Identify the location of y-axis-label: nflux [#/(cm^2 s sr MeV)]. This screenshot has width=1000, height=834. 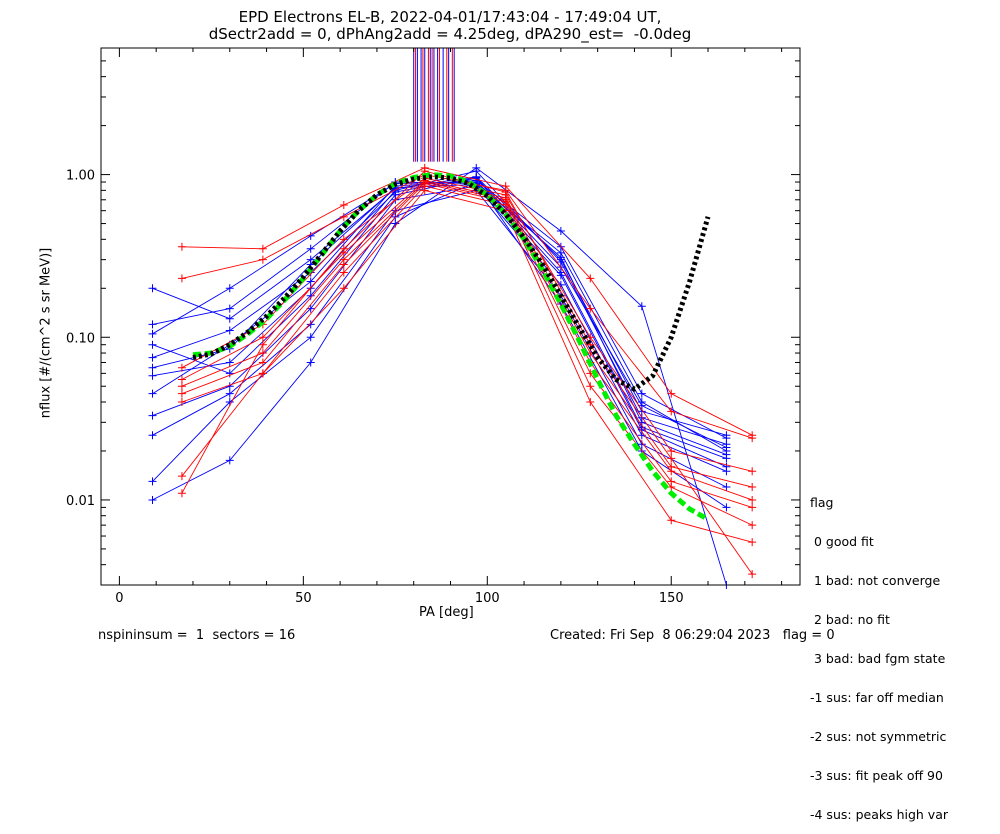
(46, 333).